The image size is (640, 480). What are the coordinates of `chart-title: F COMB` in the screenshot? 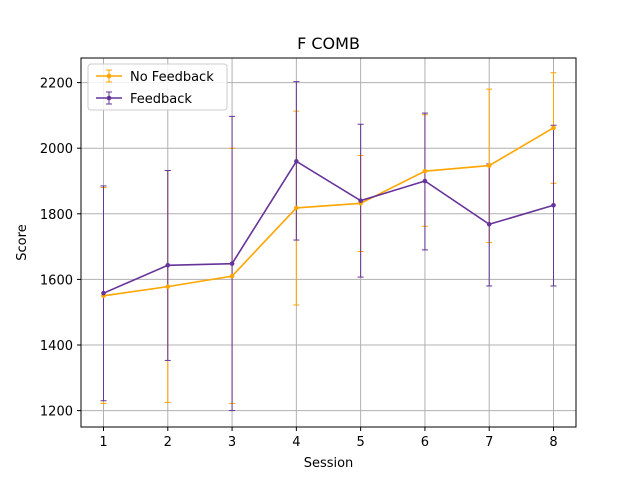 It's located at (328, 43).